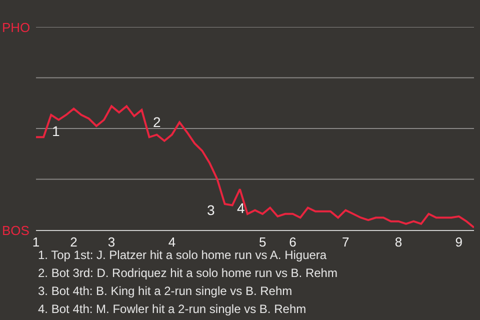 The width and height of the screenshot is (480, 320). I want to click on annotation: 2, so click(157, 122).